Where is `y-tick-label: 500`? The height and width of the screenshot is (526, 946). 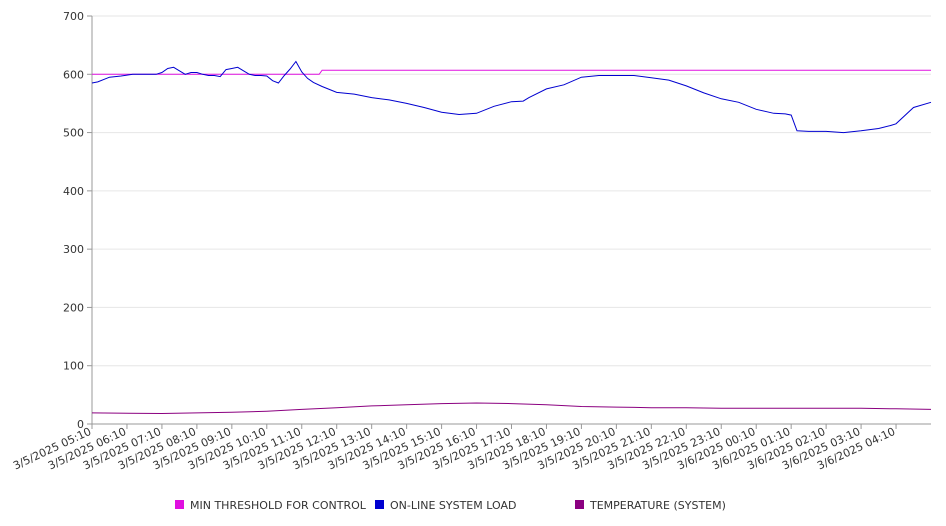 y-tick-label: 500 is located at coordinates (73, 133).